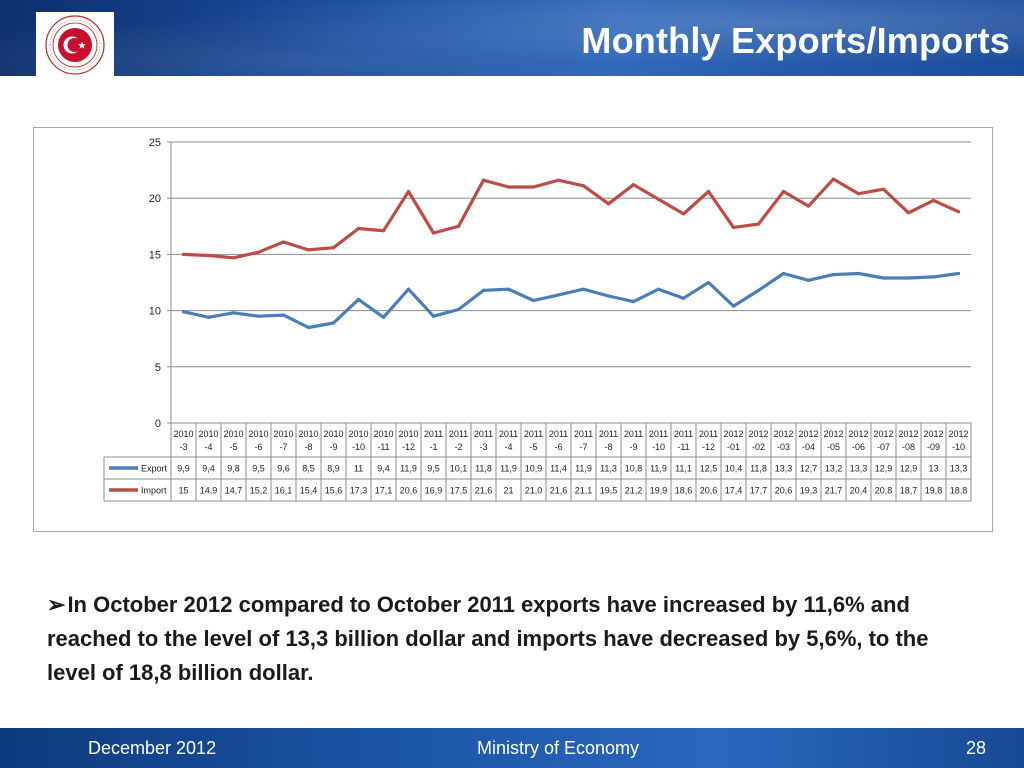  What do you see at coordinates (609, 491) in the screenshot?
I see `table-cell-value: 19,5` at bounding box center [609, 491].